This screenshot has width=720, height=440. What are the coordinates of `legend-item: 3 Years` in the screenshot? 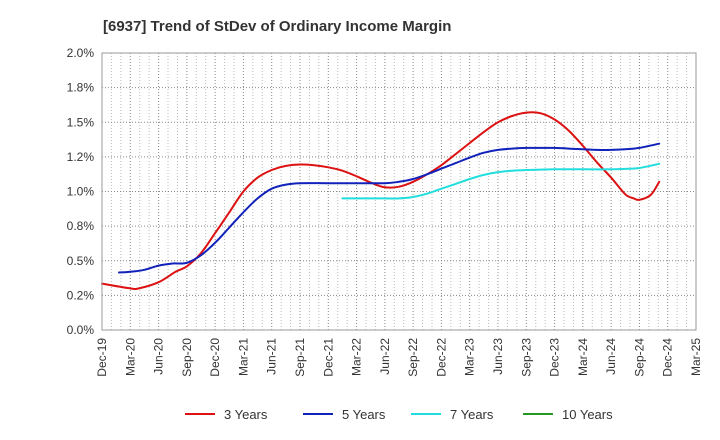 It's located at (226, 414).